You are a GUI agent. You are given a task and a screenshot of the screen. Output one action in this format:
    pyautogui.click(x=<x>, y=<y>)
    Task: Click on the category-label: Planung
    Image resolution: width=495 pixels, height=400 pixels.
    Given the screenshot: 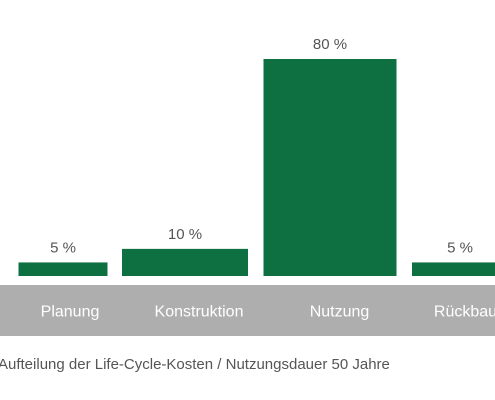 What is the action you would take?
    pyautogui.click(x=70, y=312)
    